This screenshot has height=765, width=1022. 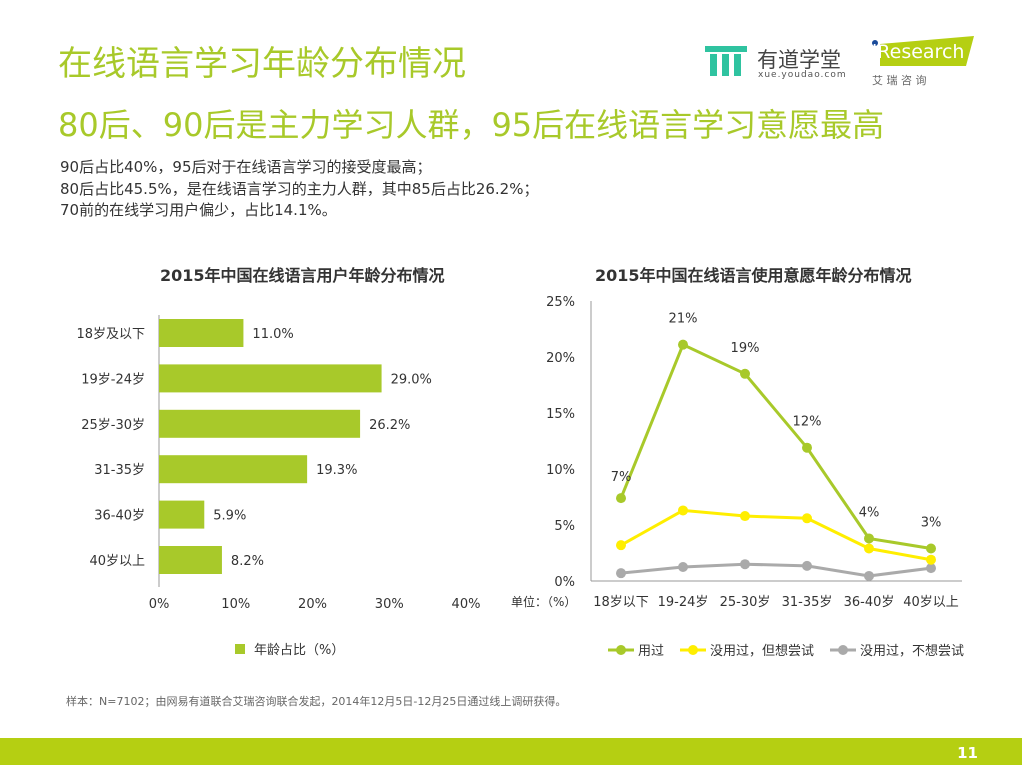 I want to click on y-tick-label: 10%, so click(x=560, y=470).